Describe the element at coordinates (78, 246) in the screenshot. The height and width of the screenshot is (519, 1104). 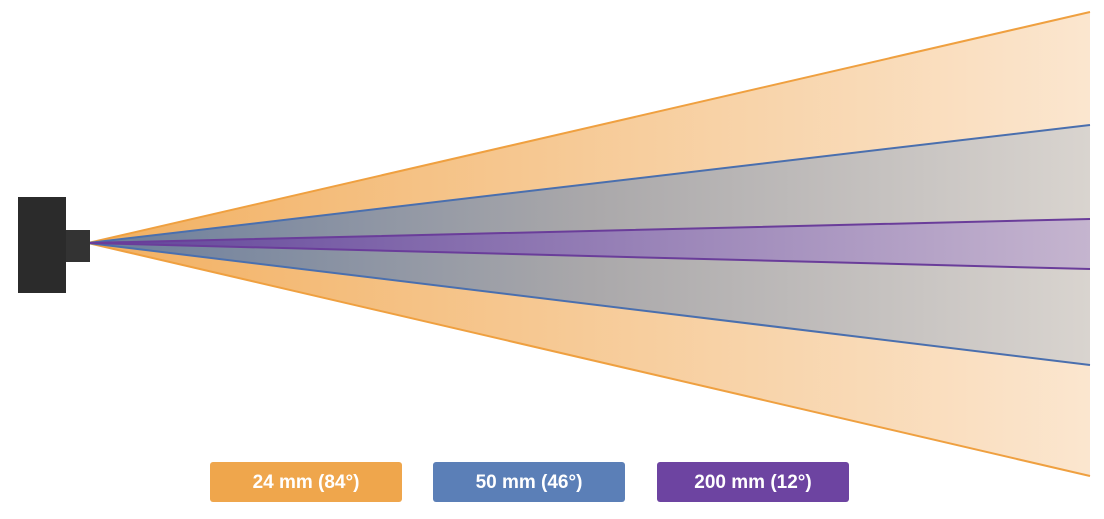
I see `camera-lens` at that location.